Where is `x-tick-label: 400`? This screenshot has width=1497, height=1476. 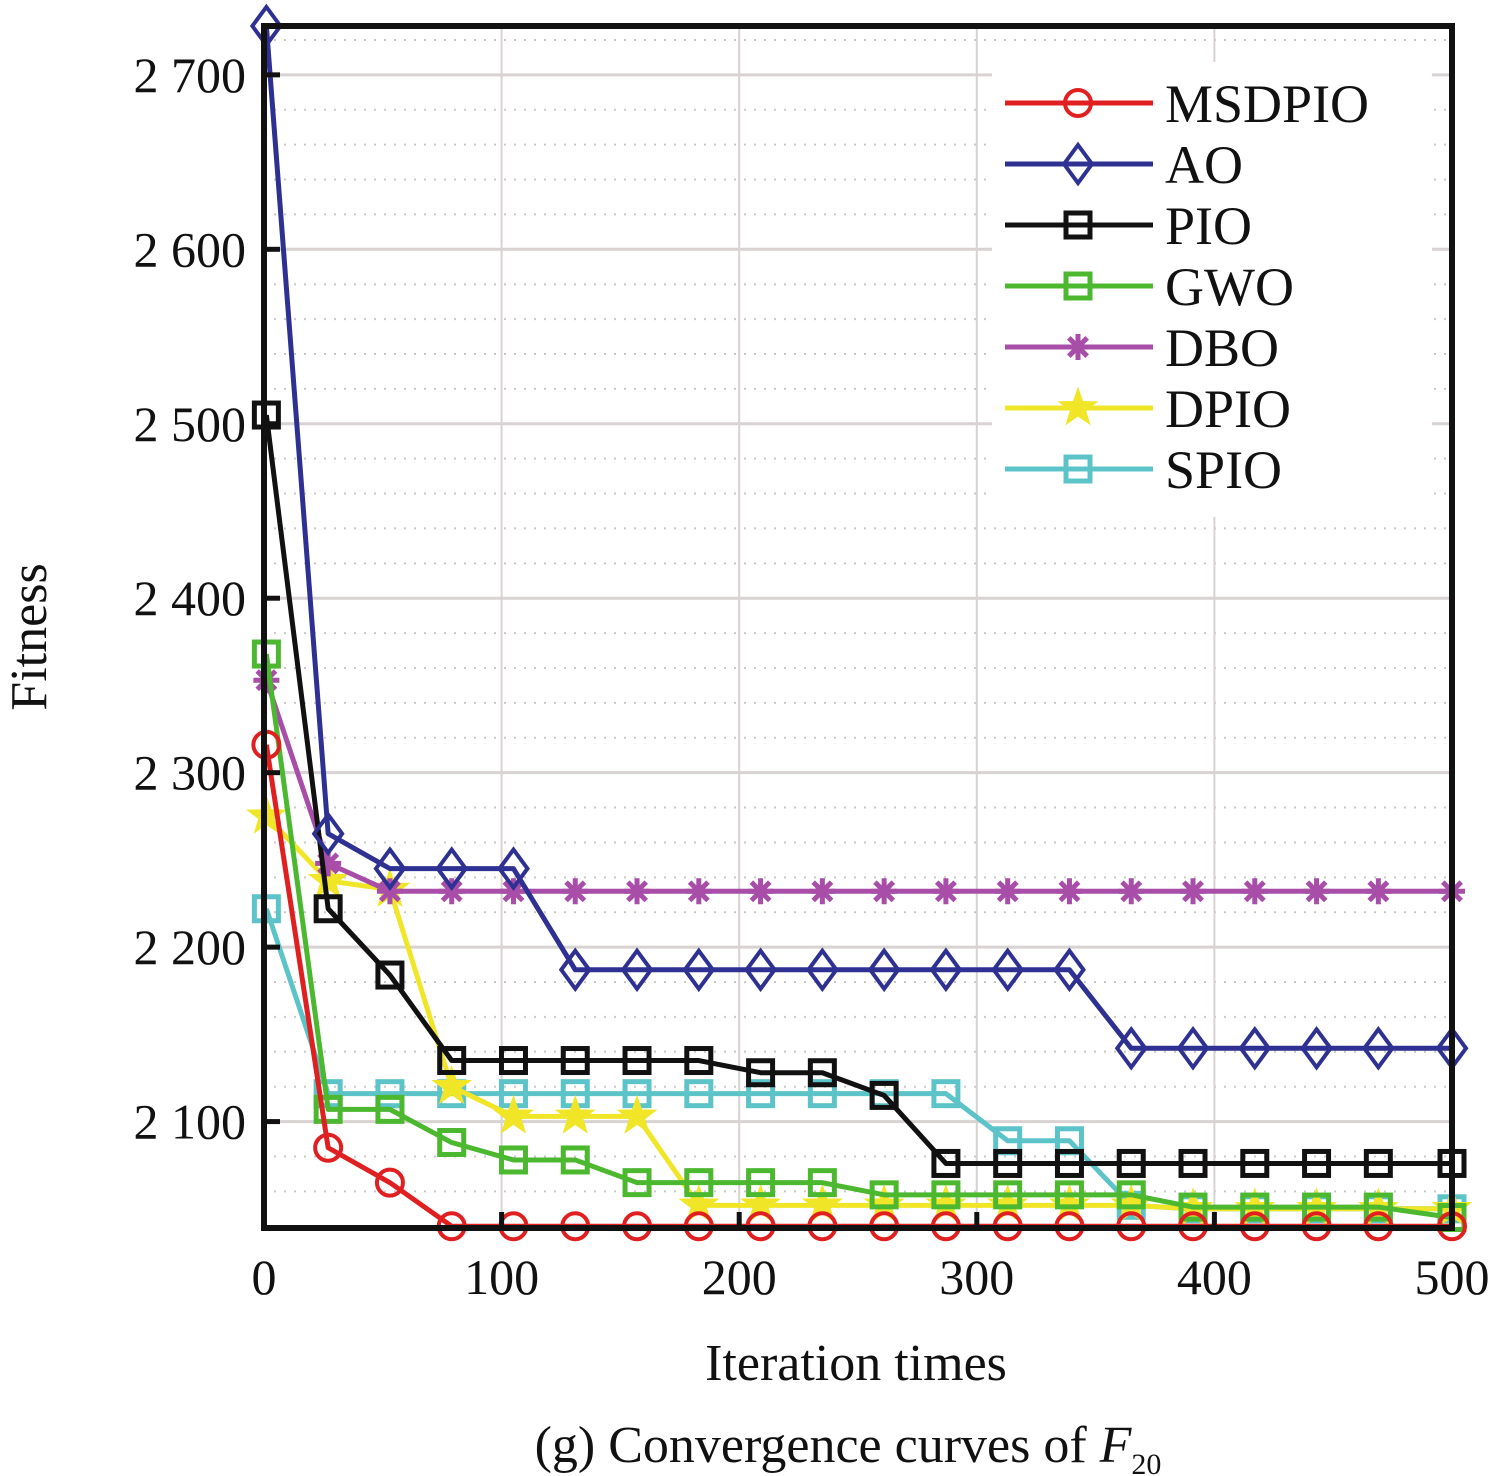 x-tick-label: 400 is located at coordinates (1214, 1277).